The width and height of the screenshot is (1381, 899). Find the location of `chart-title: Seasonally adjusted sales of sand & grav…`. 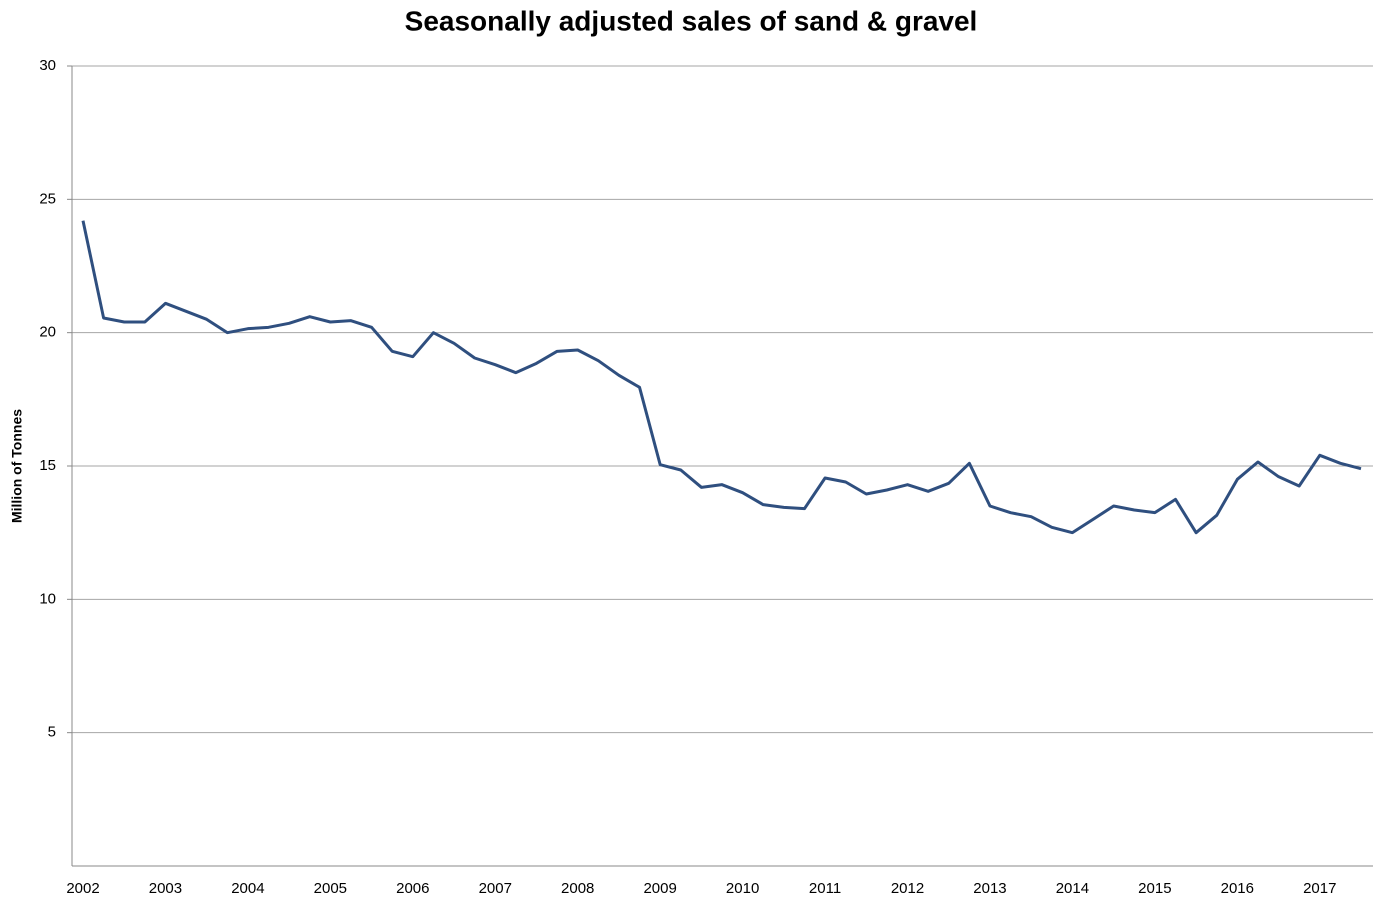

chart-title: Seasonally adjusted sales of sand & grav… is located at coordinates (691, 20).